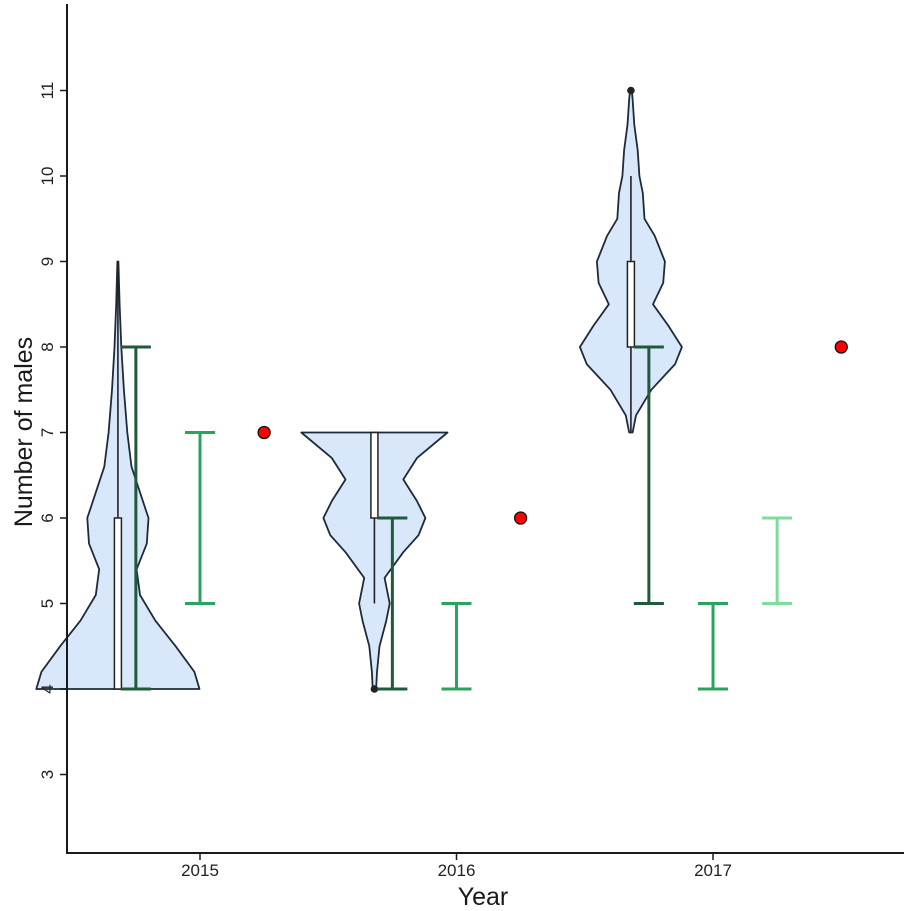  I want to click on y-tick-label: 7, so click(47, 432).